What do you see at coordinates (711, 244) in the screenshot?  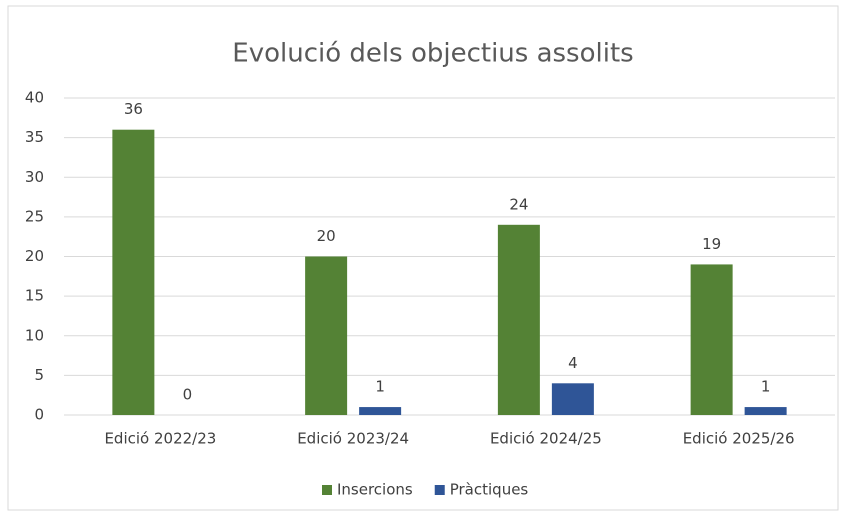 I see `data-label: 19` at bounding box center [711, 244].